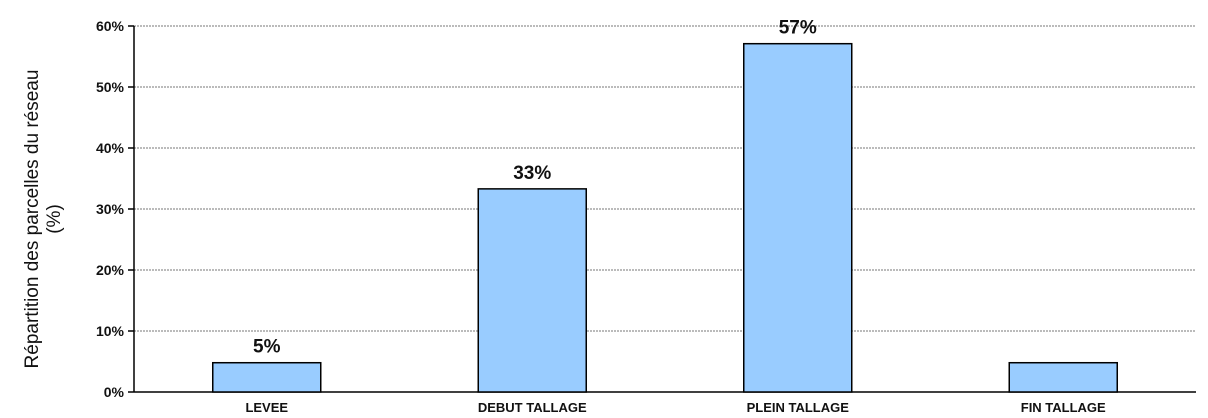 Image resolution: width=1208 pixels, height=418 pixels. Describe the element at coordinates (532, 173) in the screenshot. I see `data-label: 33%` at that location.